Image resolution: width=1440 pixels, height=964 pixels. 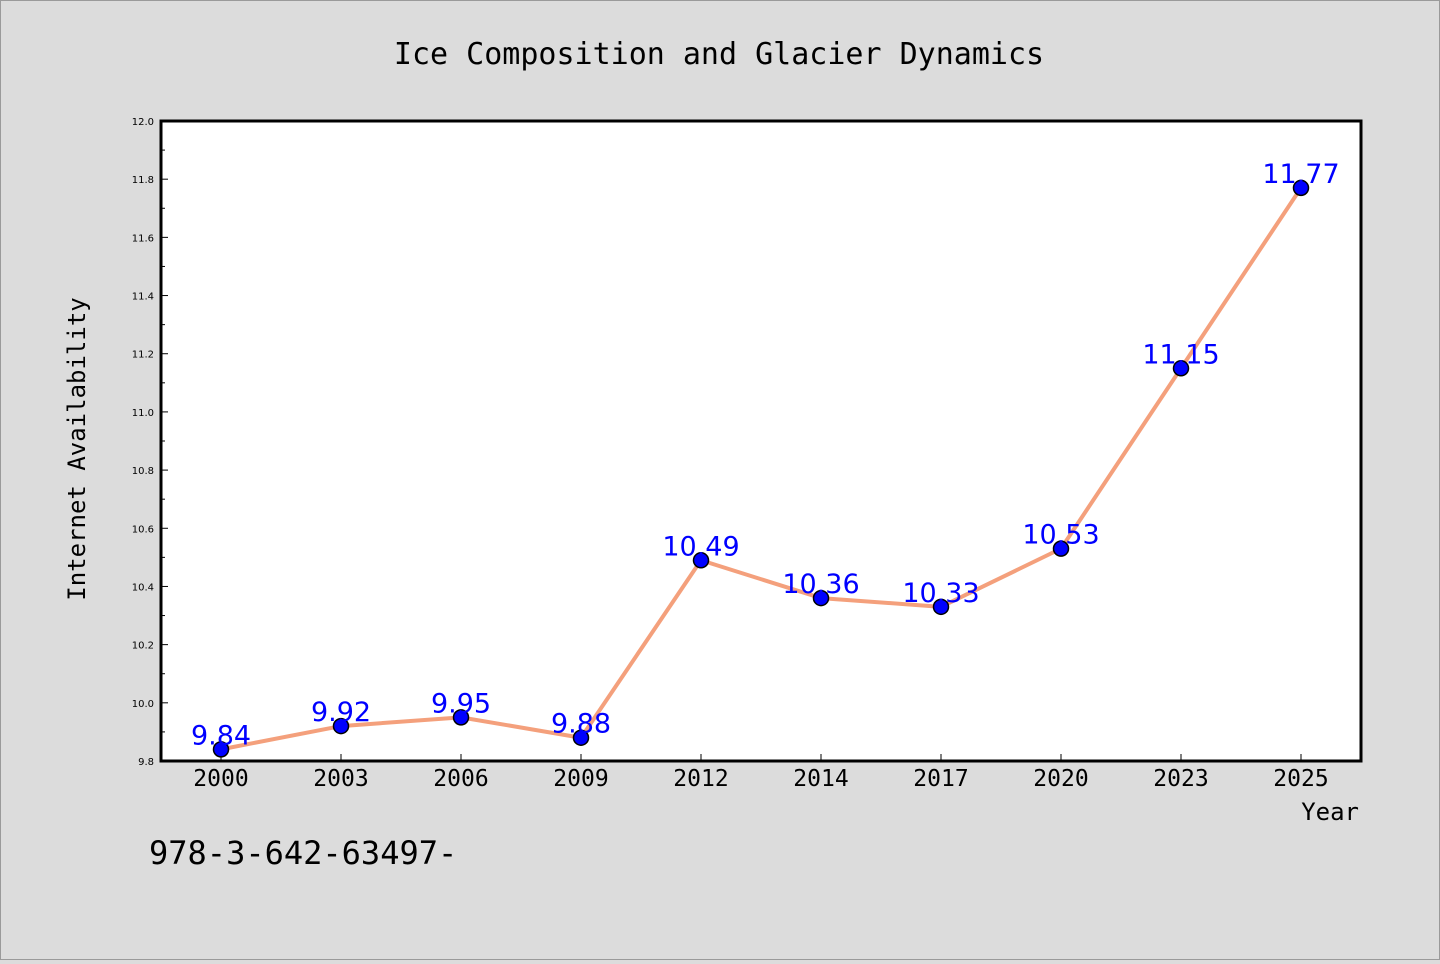 What do you see at coordinates (1300, 174) in the screenshot?
I see `data-label: 11.77` at bounding box center [1300, 174].